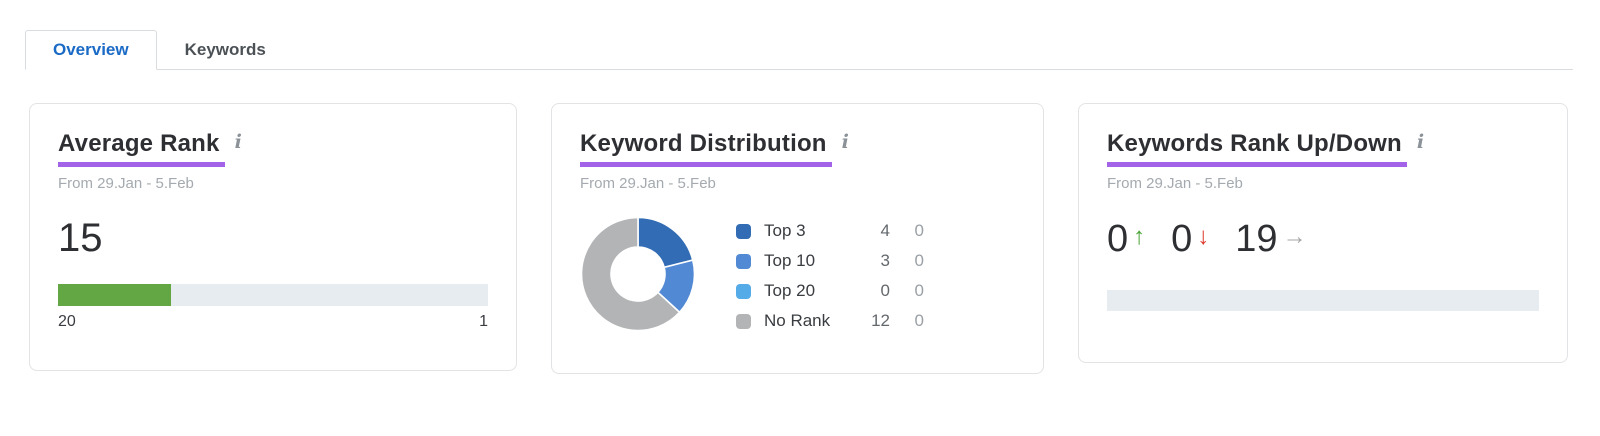 The image size is (1600, 436). I want to click on average-rank-value: 15, so click(80, 238).